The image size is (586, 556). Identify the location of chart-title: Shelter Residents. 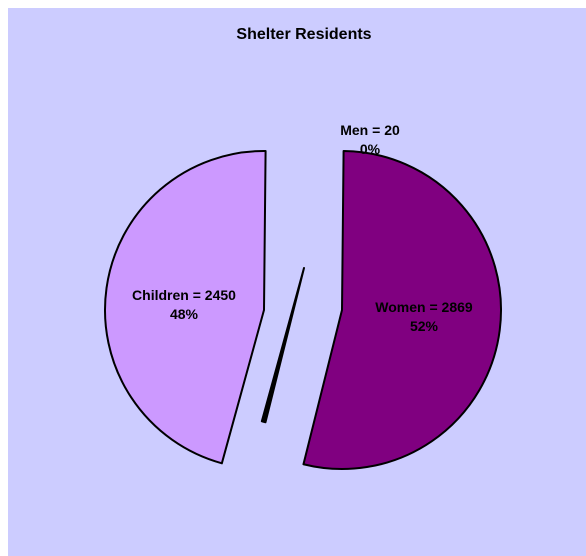
(303, 34).